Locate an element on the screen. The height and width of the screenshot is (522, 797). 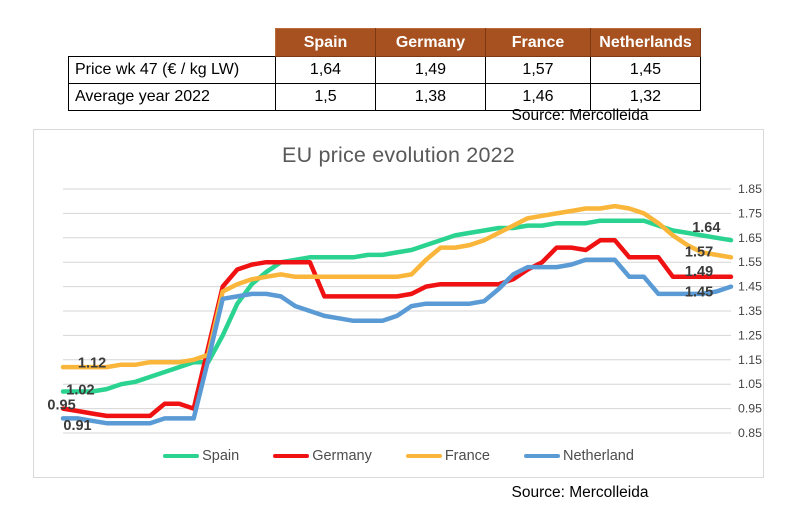
table-cell: 1,49 is located at coordinates (430, 70).